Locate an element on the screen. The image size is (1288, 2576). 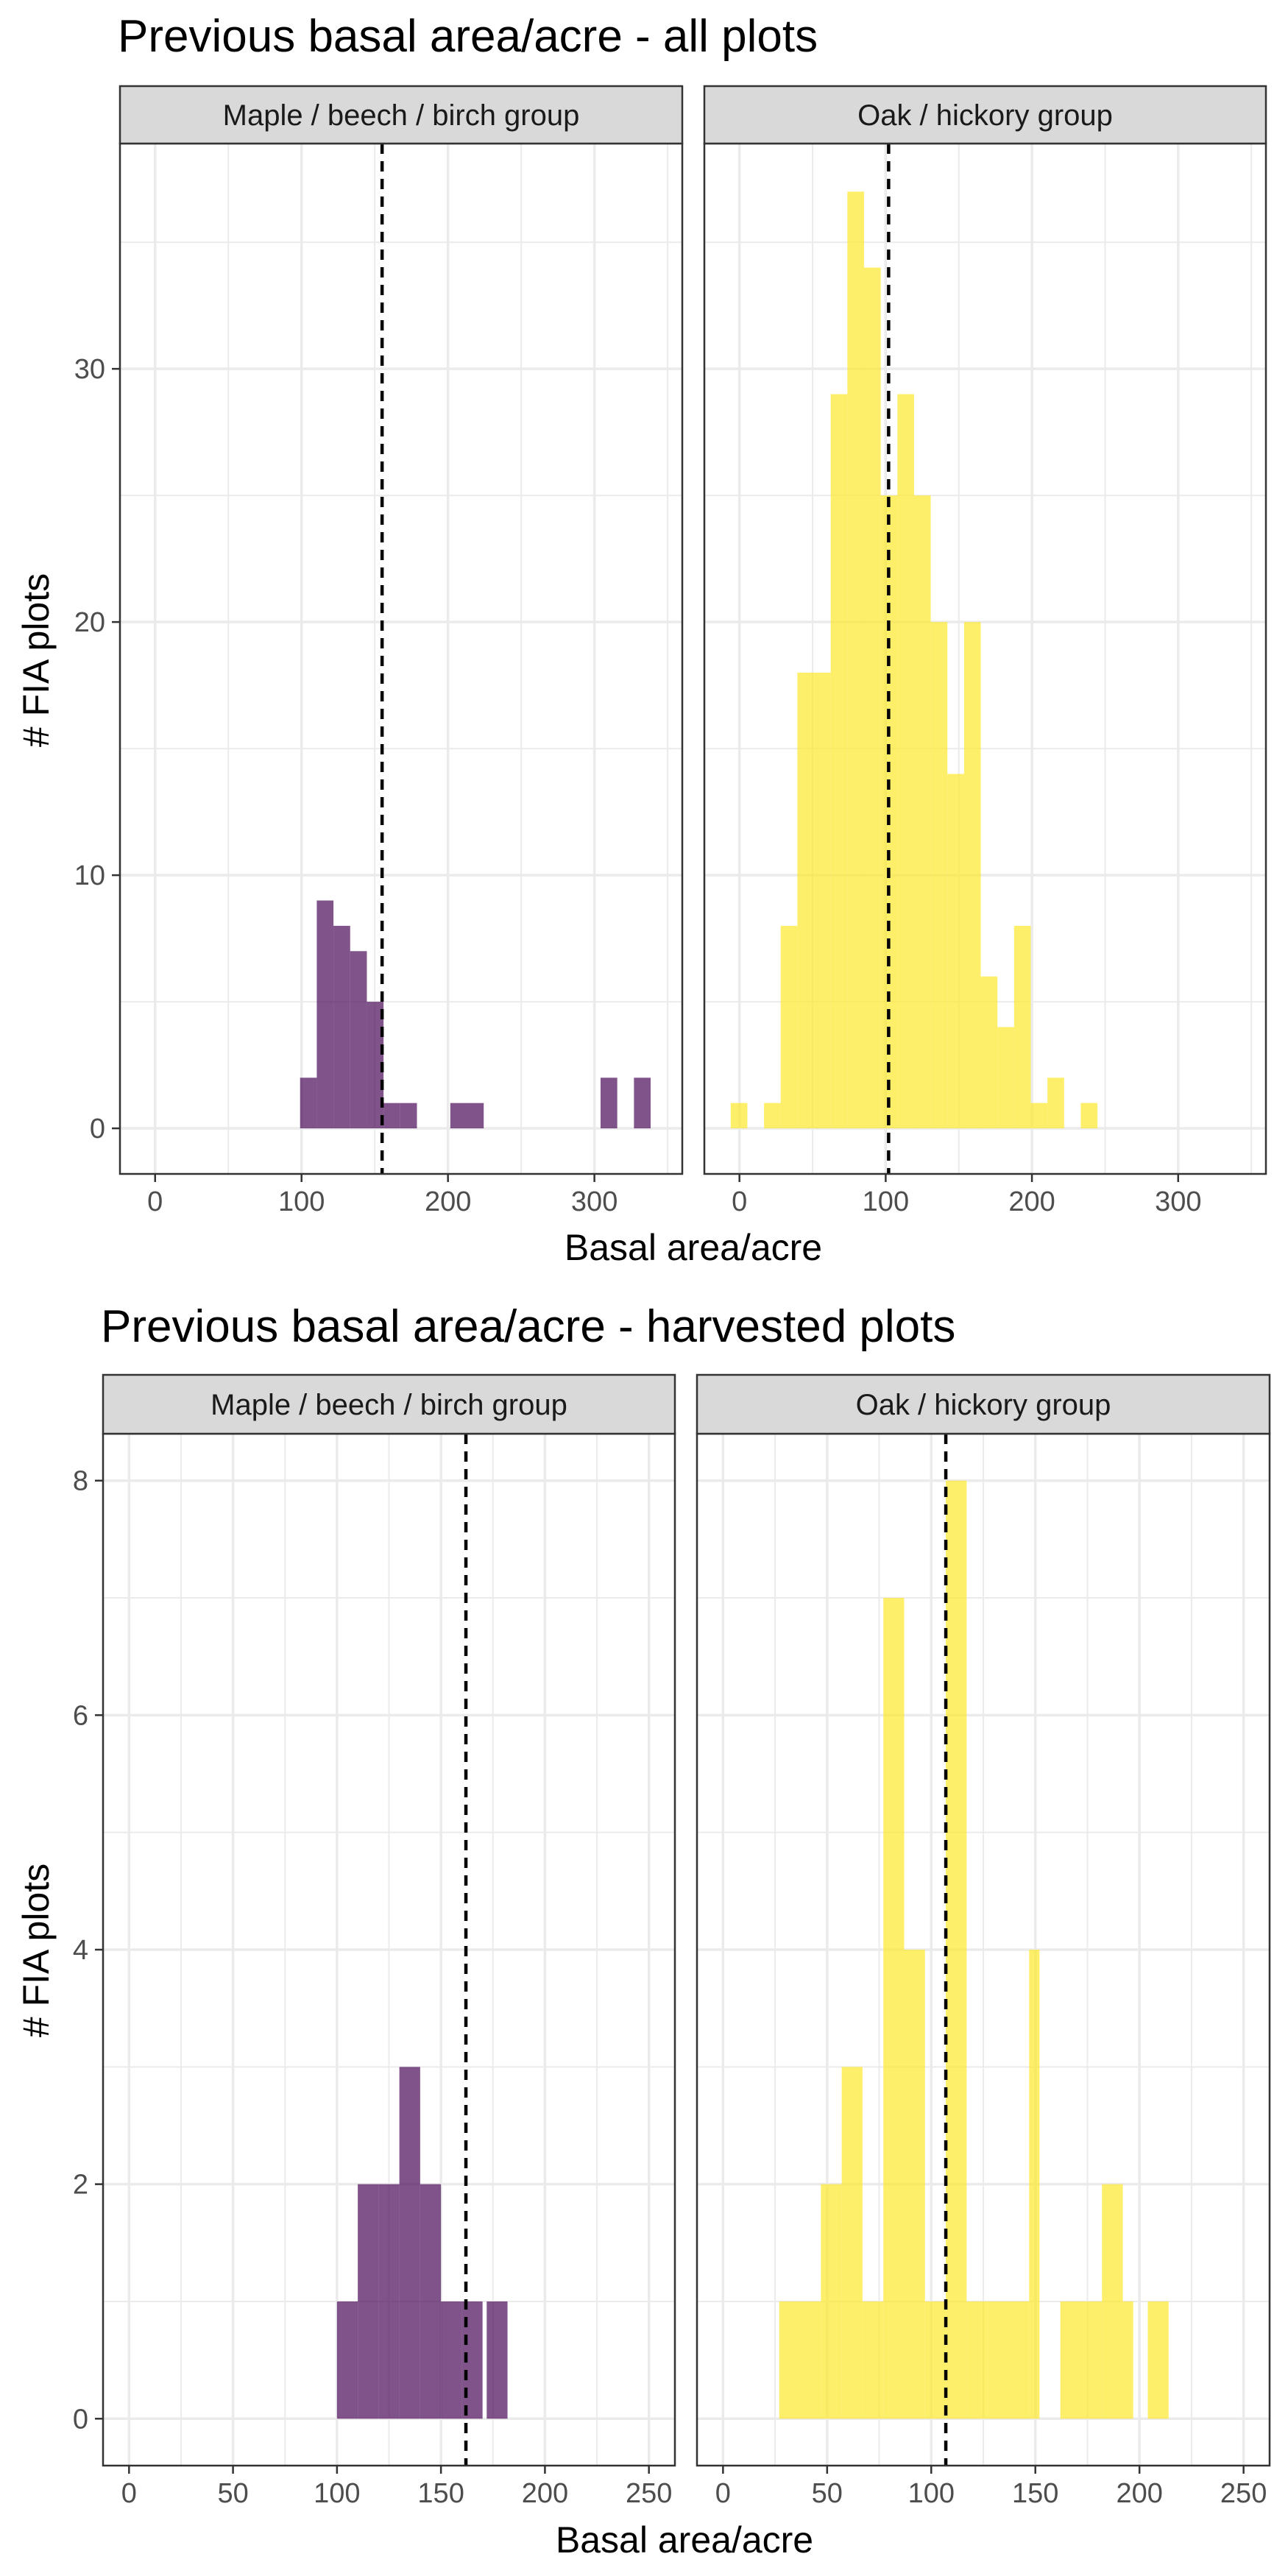
y-tick-label: 4 is located at coordinates (80, 1950).